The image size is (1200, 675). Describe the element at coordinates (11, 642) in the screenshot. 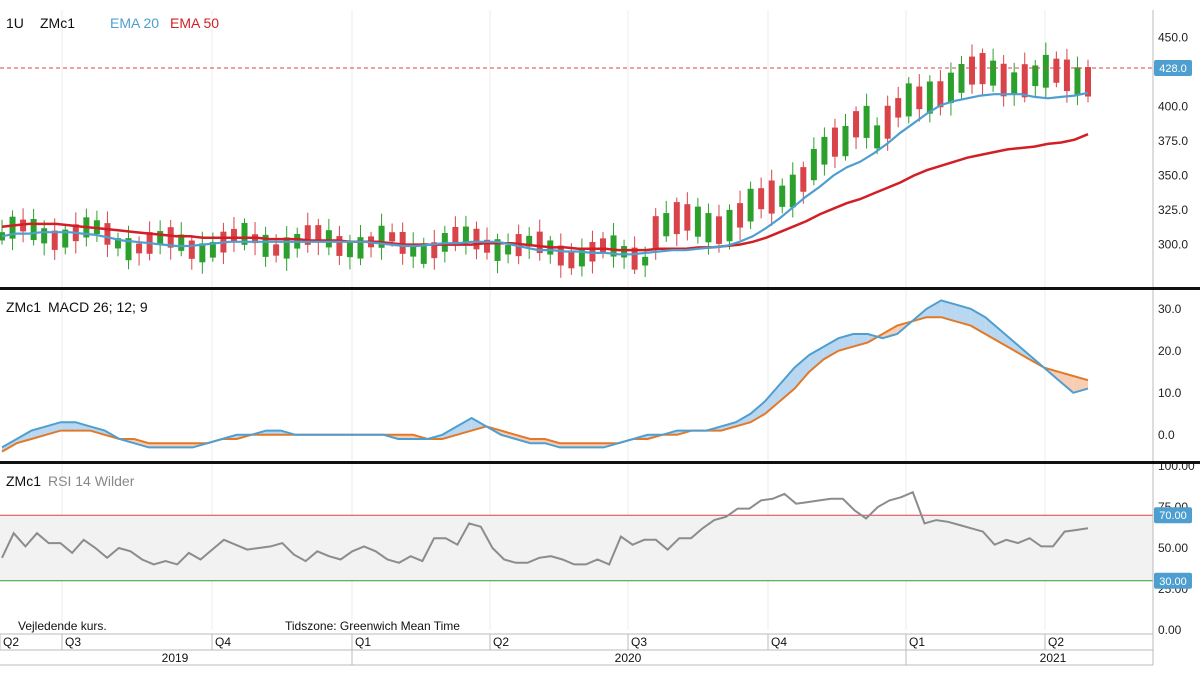

I see `quarter-label: Q2` at that location.